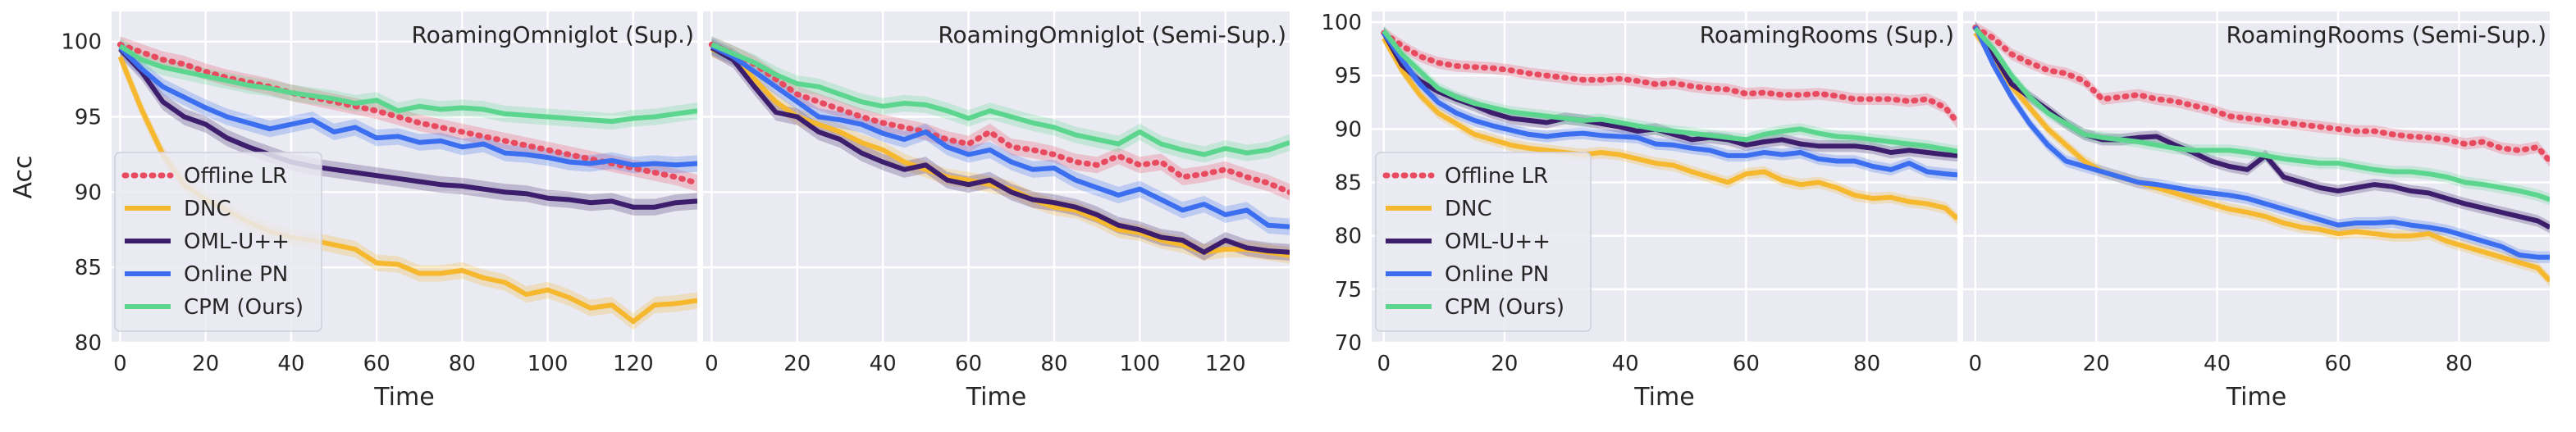 The width and height of the screenshot is (2576, 432). Describe the element at coordinates (1827, 34) in the screenshot. I see `panel-title: RoamingRooms (Sup.)` at that location.